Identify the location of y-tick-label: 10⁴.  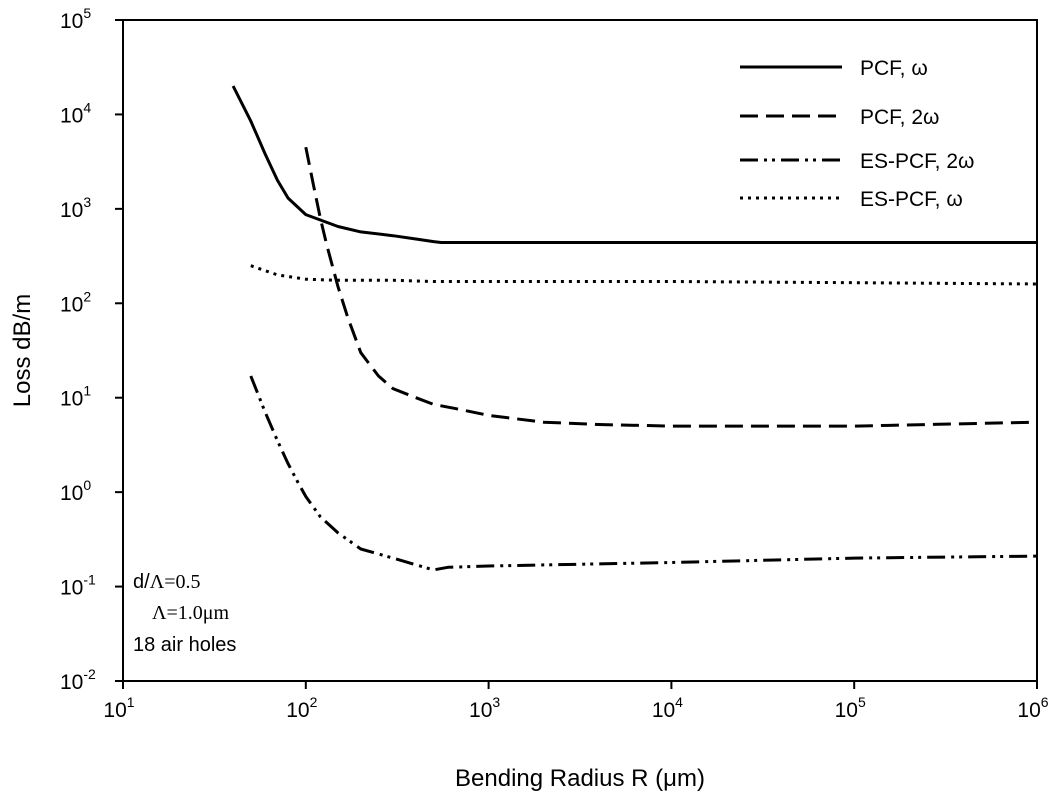
(75, 113).